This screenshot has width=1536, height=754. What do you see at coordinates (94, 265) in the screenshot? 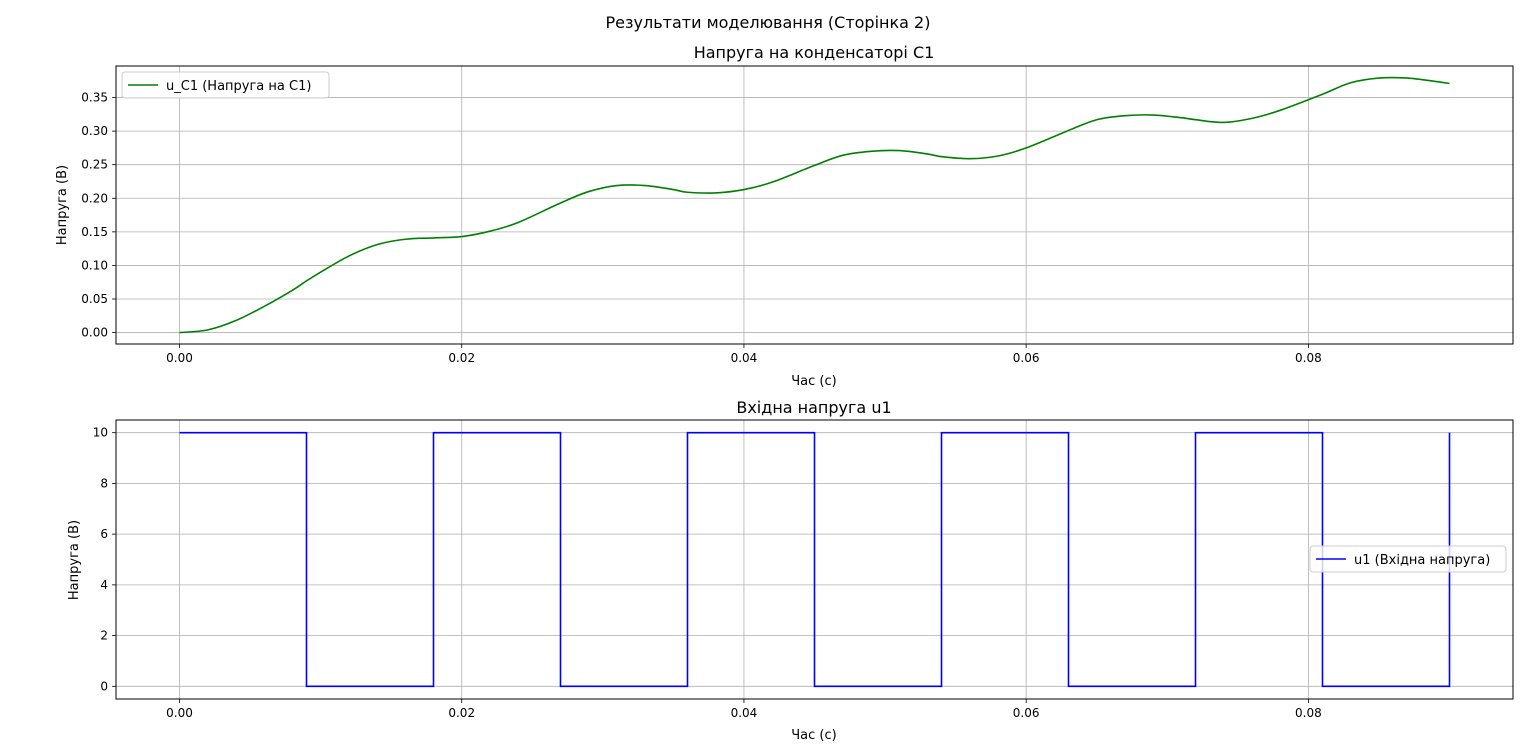
I see `y-tick-label: 0.10` at bounding box center [94, 265].